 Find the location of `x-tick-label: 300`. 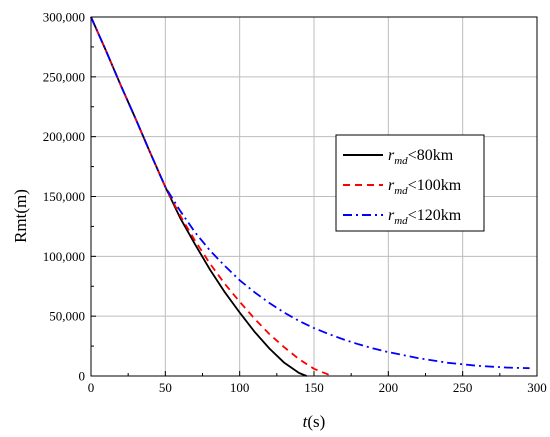

x-tick-label: 300 is located at coordinates (537, 387).